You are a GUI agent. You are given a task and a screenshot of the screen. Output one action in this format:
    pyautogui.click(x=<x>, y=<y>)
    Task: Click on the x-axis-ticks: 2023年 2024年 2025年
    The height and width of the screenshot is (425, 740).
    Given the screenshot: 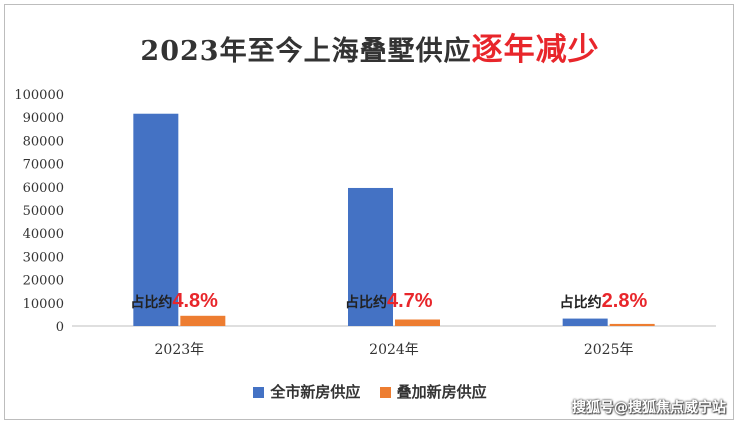 What is the action you would take?
    pyautogui.click(x=394, y=350)
    